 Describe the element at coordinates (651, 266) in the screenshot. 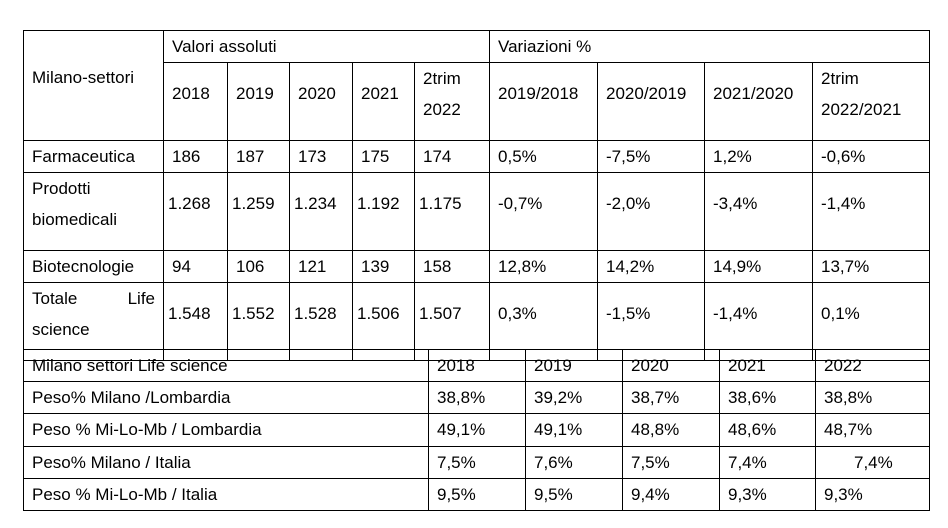

I see `cell-value: 14,2%` at that location.